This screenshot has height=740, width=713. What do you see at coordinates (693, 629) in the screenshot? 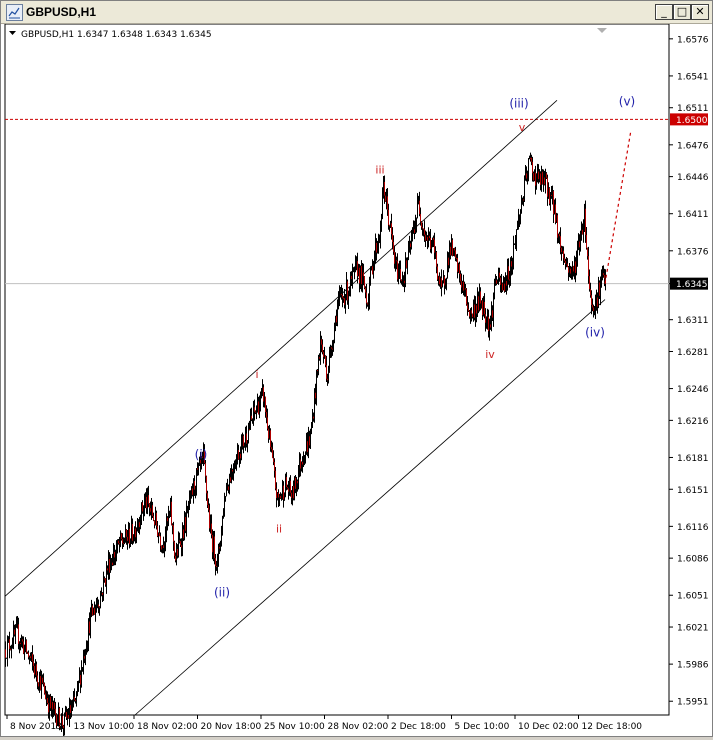
I see `y-tick-label: 1.6021` at bounding box center [693, 629].